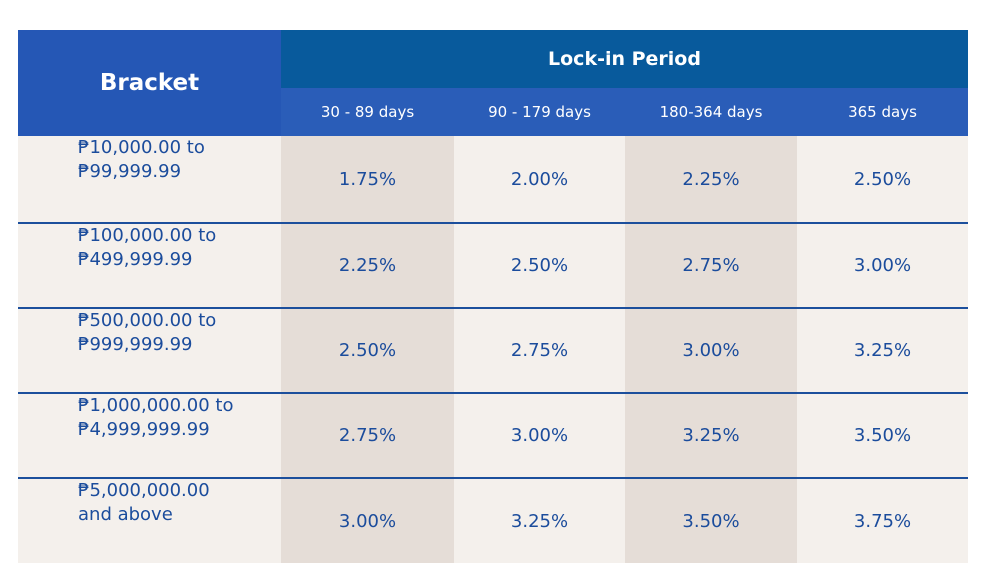  I want to click on bracket-cell: ₱1,000,000.00 to ₱4,999,999.99, so click(149, 435).